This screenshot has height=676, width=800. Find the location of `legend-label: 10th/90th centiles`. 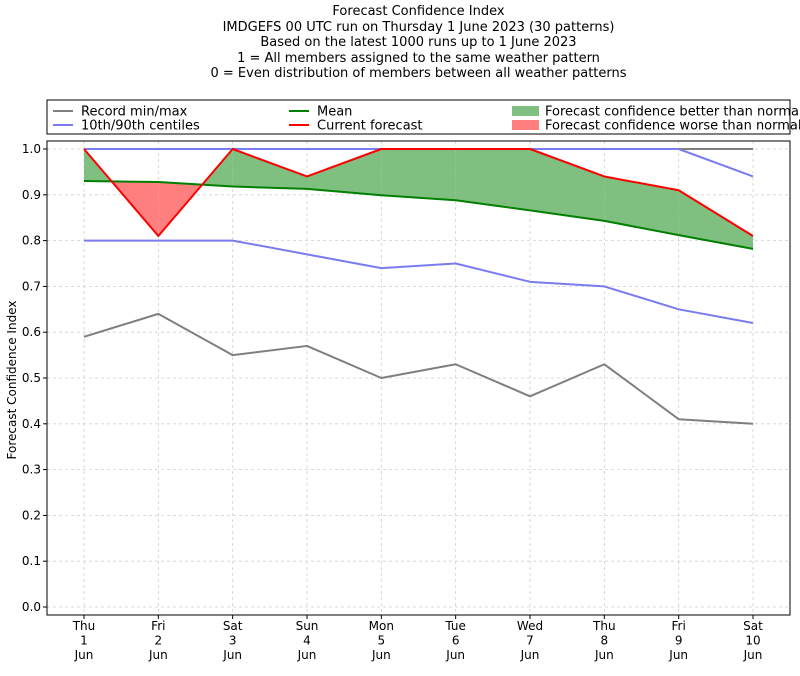

legend-label: 10th/90th centiles is located at coordinates (140, 126).